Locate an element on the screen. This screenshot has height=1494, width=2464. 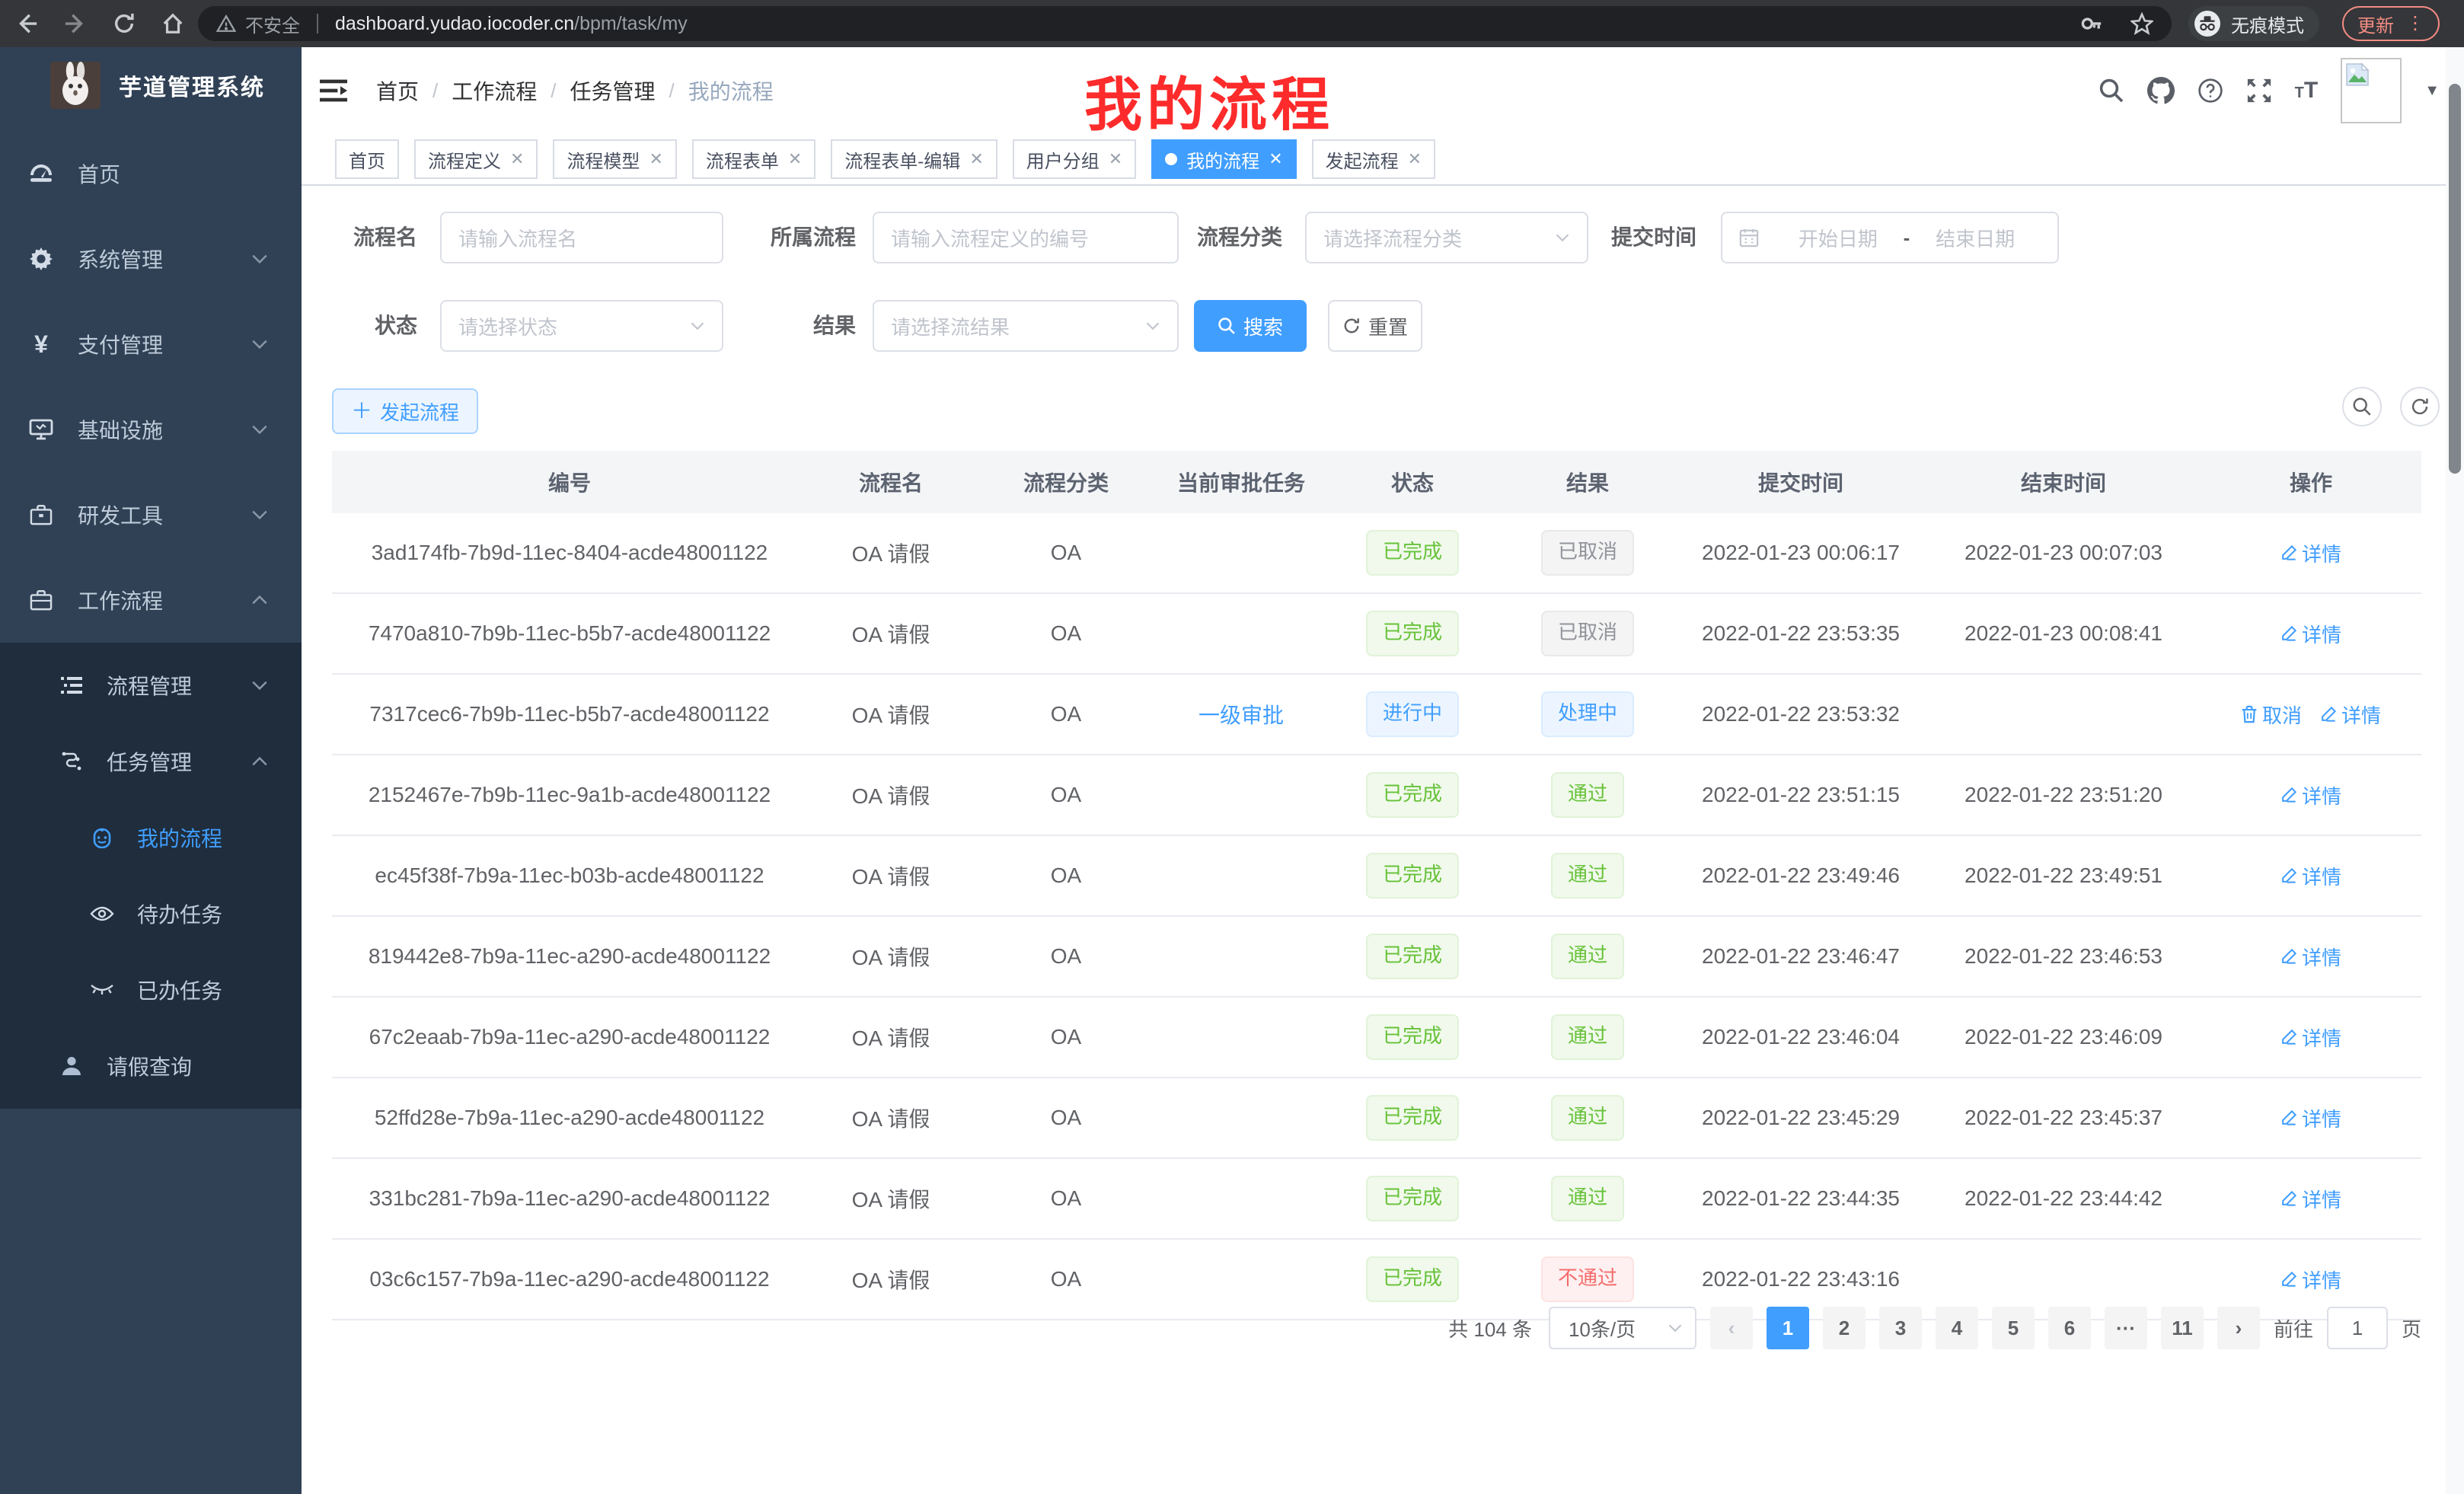
tab-home: 首页 is located at coordinates (367, 159).